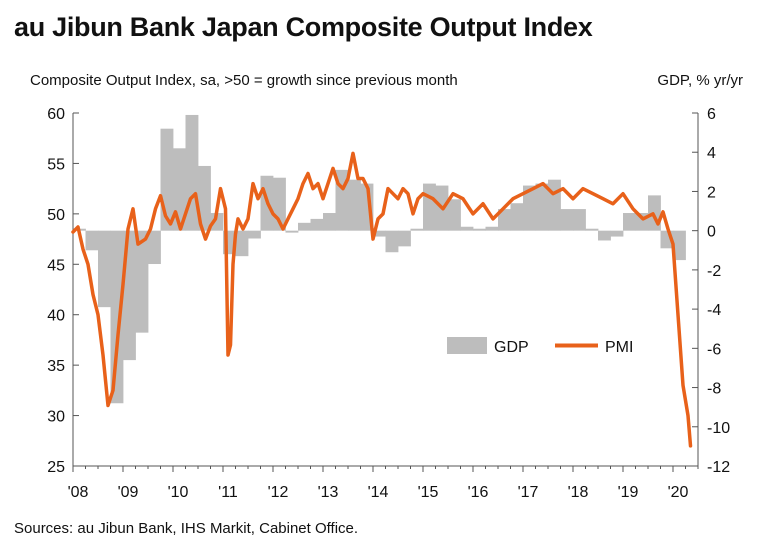  Describe the element at coordinates (678, 492) in the screenshot. I see `x-tick-label: '20` at that location.